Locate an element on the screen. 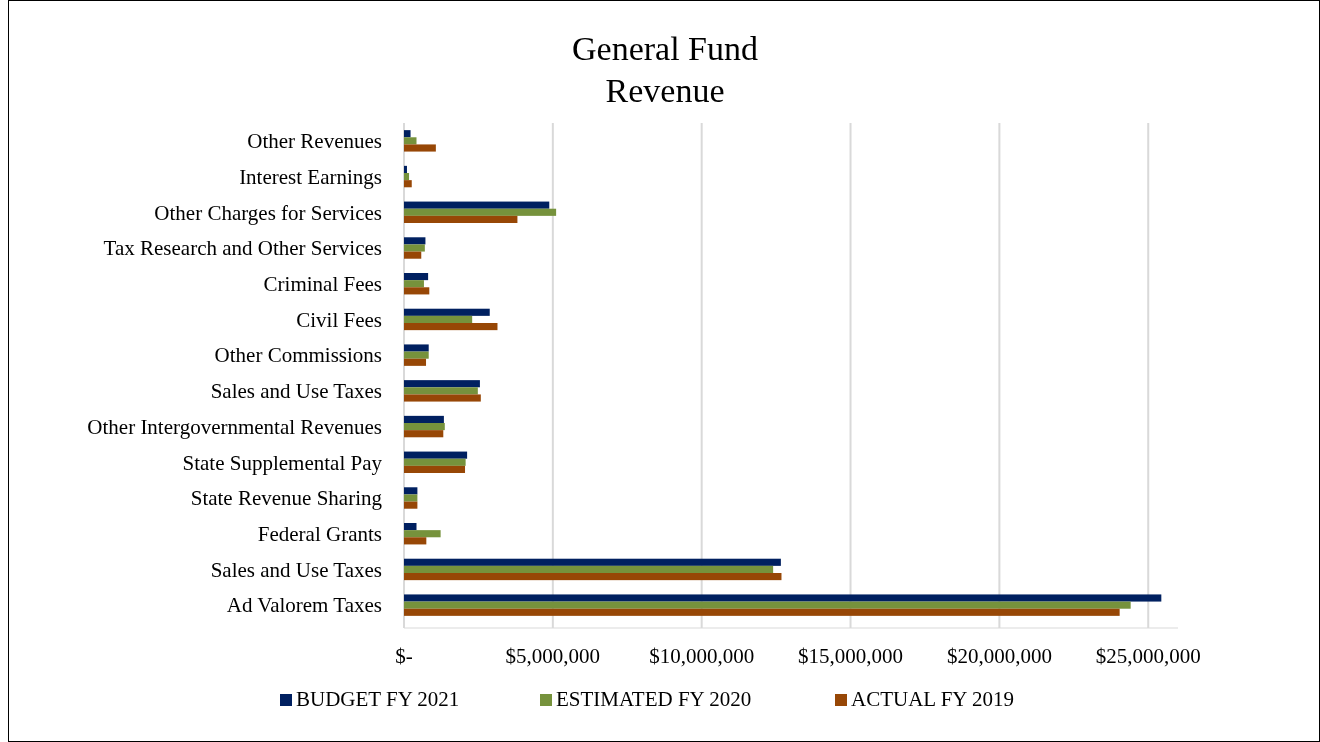 Image resolution: width=1320 pixels, height=742 pixels. y-tick-label: Other Intergovernmental Revenues is located at coordinates (234, 426).